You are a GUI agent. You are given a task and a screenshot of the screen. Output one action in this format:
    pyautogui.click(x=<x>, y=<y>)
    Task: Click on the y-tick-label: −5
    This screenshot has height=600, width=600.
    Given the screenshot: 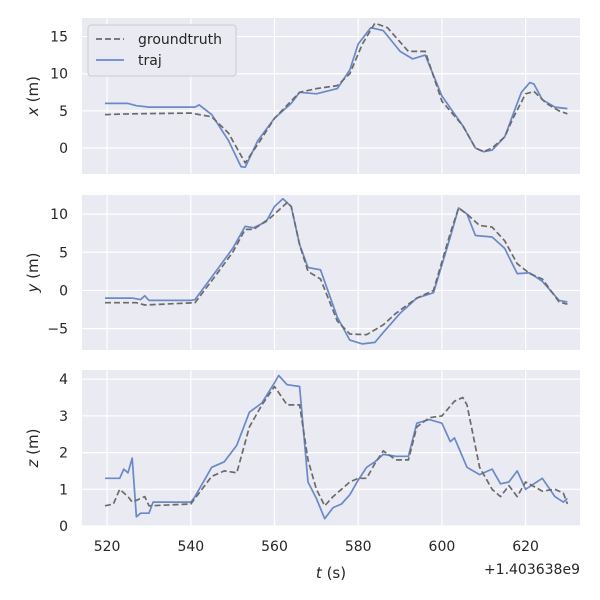 What is the action you would take?
    pyautogui.click(x=57, y=330)
    